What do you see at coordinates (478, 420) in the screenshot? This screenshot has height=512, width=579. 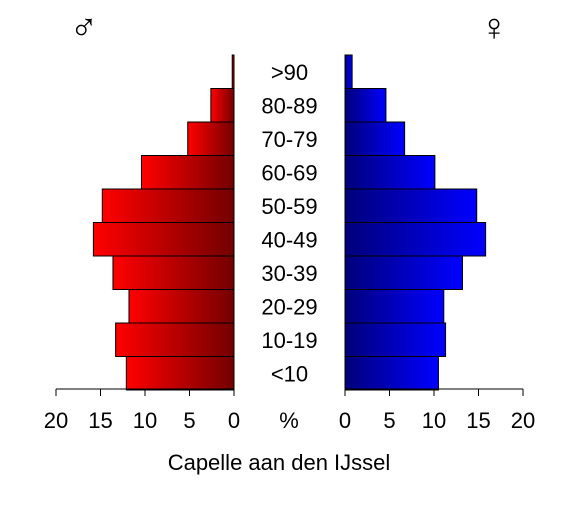 I see `female-axis-tick-label: 15` at bounding box center [478, 420].